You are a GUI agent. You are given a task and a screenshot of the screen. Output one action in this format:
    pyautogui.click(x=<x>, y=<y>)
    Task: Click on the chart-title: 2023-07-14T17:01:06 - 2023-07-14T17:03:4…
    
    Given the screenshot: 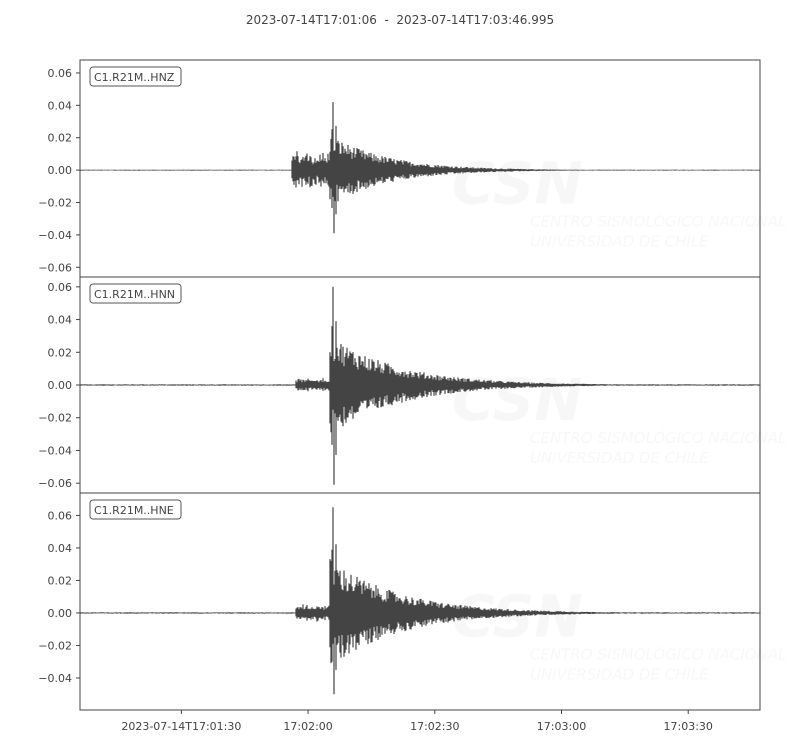 What is the action you would take?
    pyautogui.click(x=400, y=20)
    